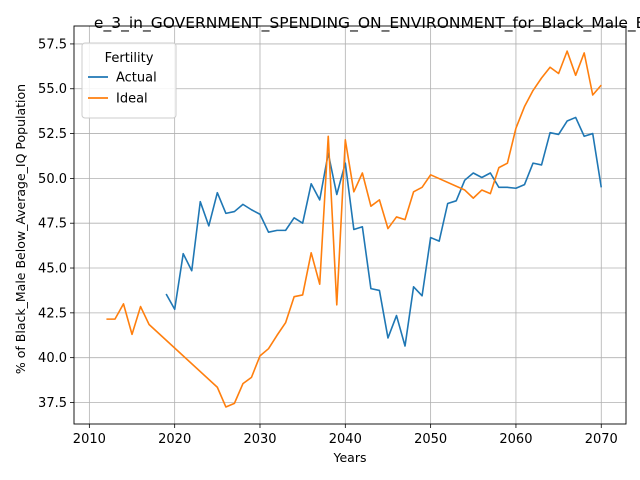  What do you see at coordinates (52, 403) in the screenshot?
I see `y-tick-label-37.5: 37.5` at bounding box center [52, 403].